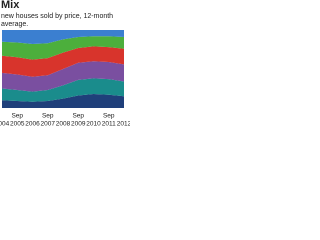 The height and width of the screenshot is (240, 320). Describe the element at coordinates (32, 124) in the screenshot. I see `x-tick-label: 2006` at that location.